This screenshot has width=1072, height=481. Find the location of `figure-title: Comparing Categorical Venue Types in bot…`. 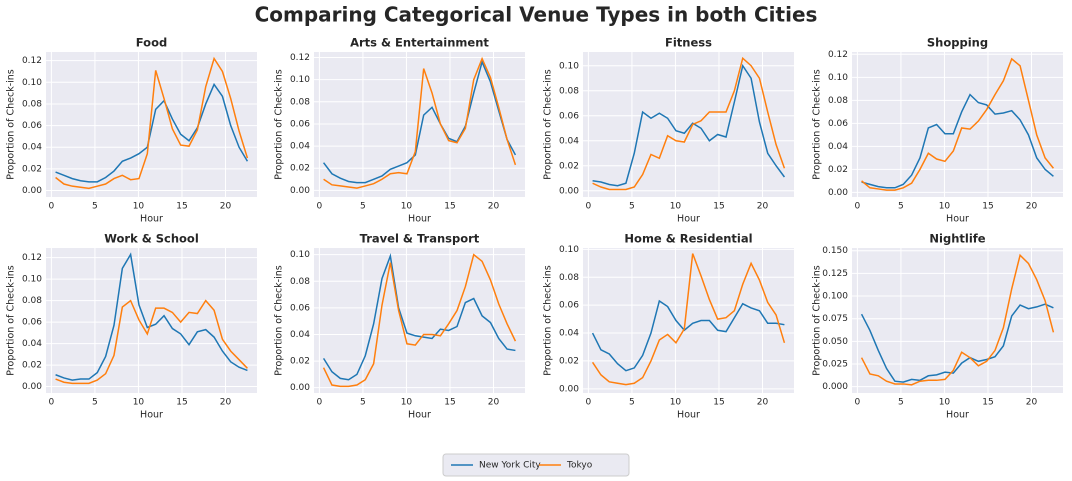

figure-title: Comparing Categorical Venue Types in bot… is located at coordinates (536, 15).